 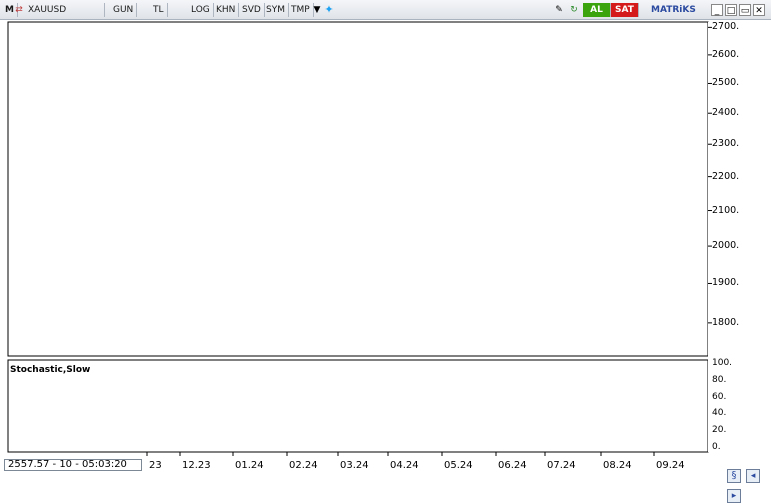 I want to click on x-tick-label: 08.24, so click(x=617, y=465).